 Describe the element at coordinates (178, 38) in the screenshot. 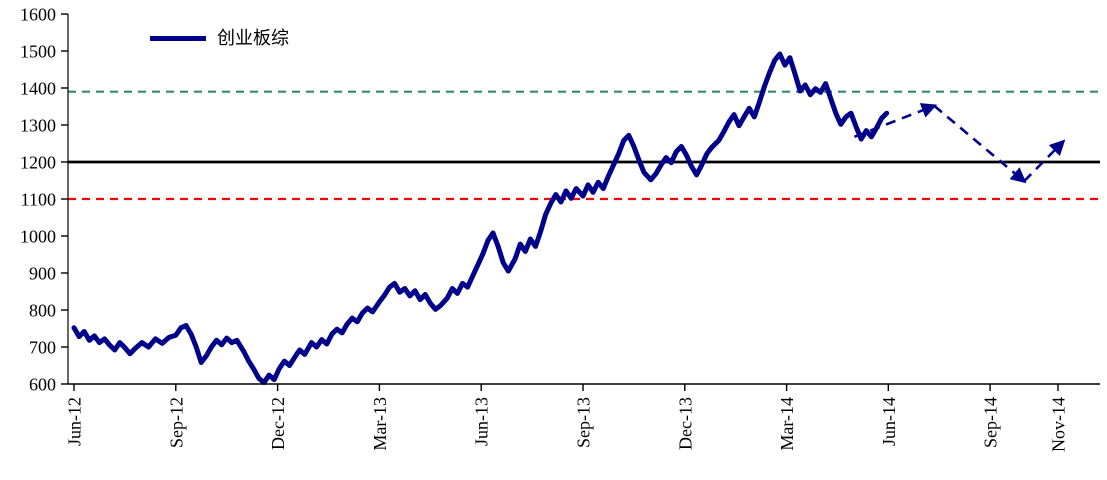

I see `legend-line-marker` at that location.